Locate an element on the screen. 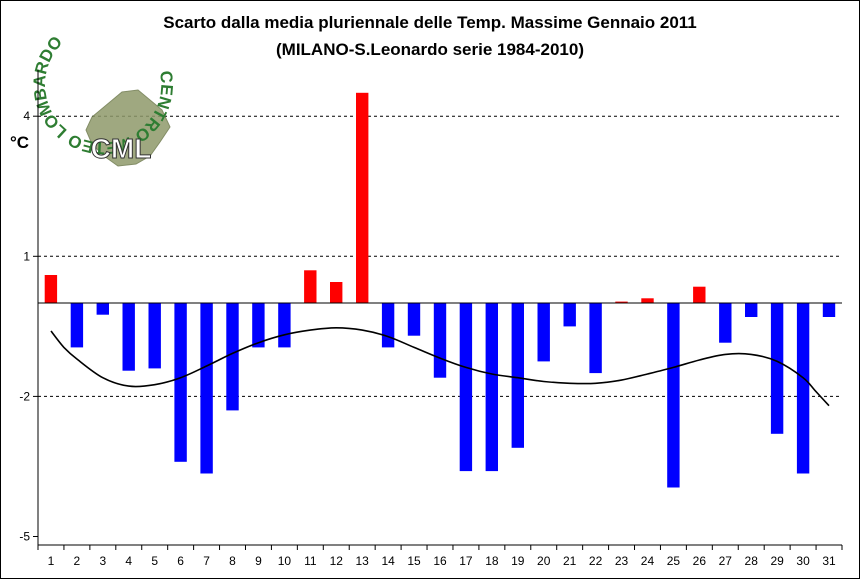  x-tick-label: 30 is located at coordinates (803, 561).